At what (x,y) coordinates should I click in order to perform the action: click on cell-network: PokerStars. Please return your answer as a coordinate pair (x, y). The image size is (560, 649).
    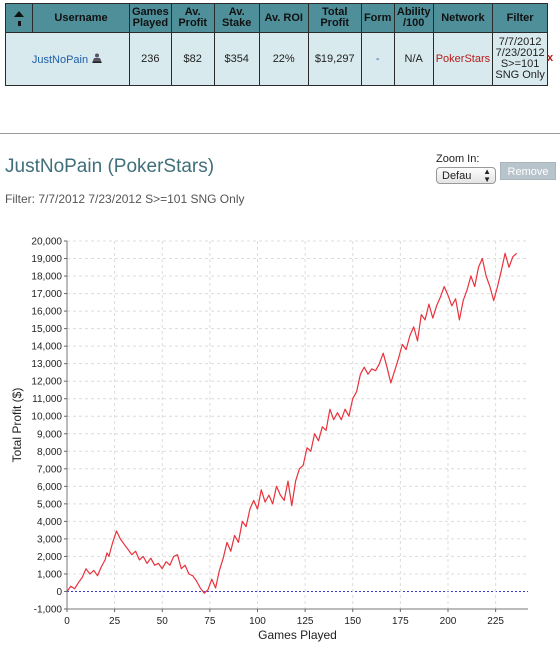
    Looking at the image, I should click on (463, 59).